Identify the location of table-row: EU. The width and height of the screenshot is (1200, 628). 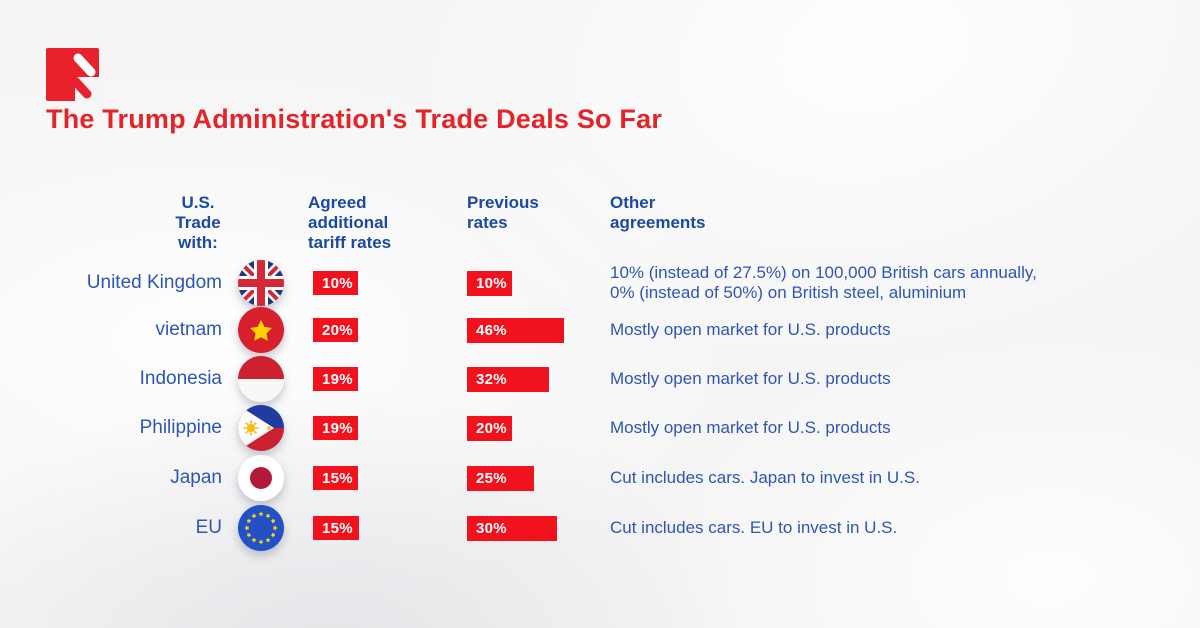
(600, 528).